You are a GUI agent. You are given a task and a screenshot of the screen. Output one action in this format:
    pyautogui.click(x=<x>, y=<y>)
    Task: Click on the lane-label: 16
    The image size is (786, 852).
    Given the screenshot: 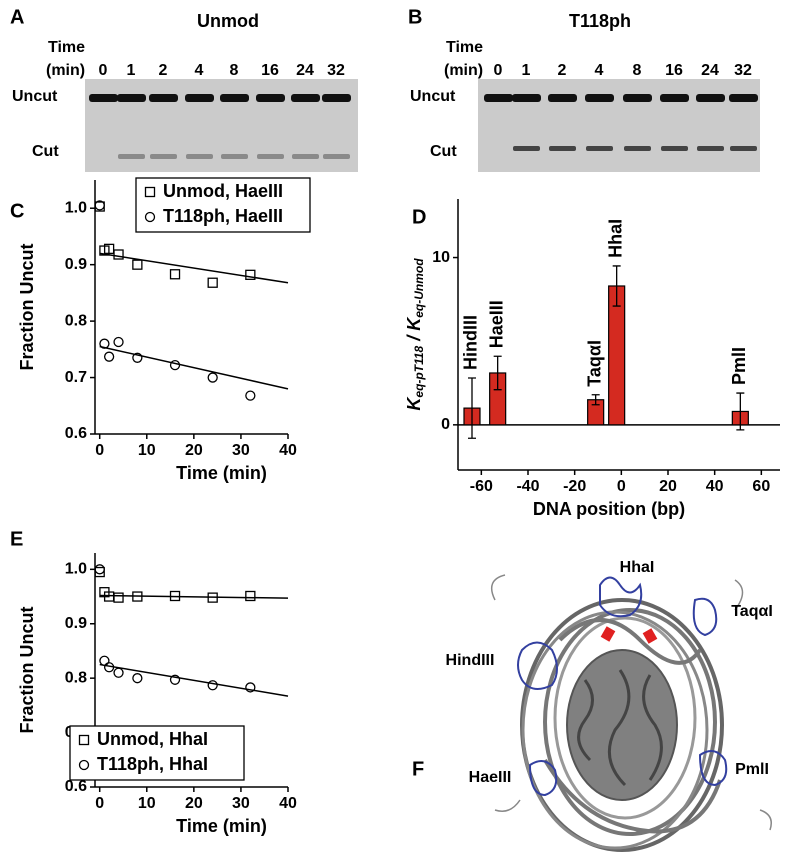 What is the action you would take?
    pyautogui.click(x=674, y=70)
    